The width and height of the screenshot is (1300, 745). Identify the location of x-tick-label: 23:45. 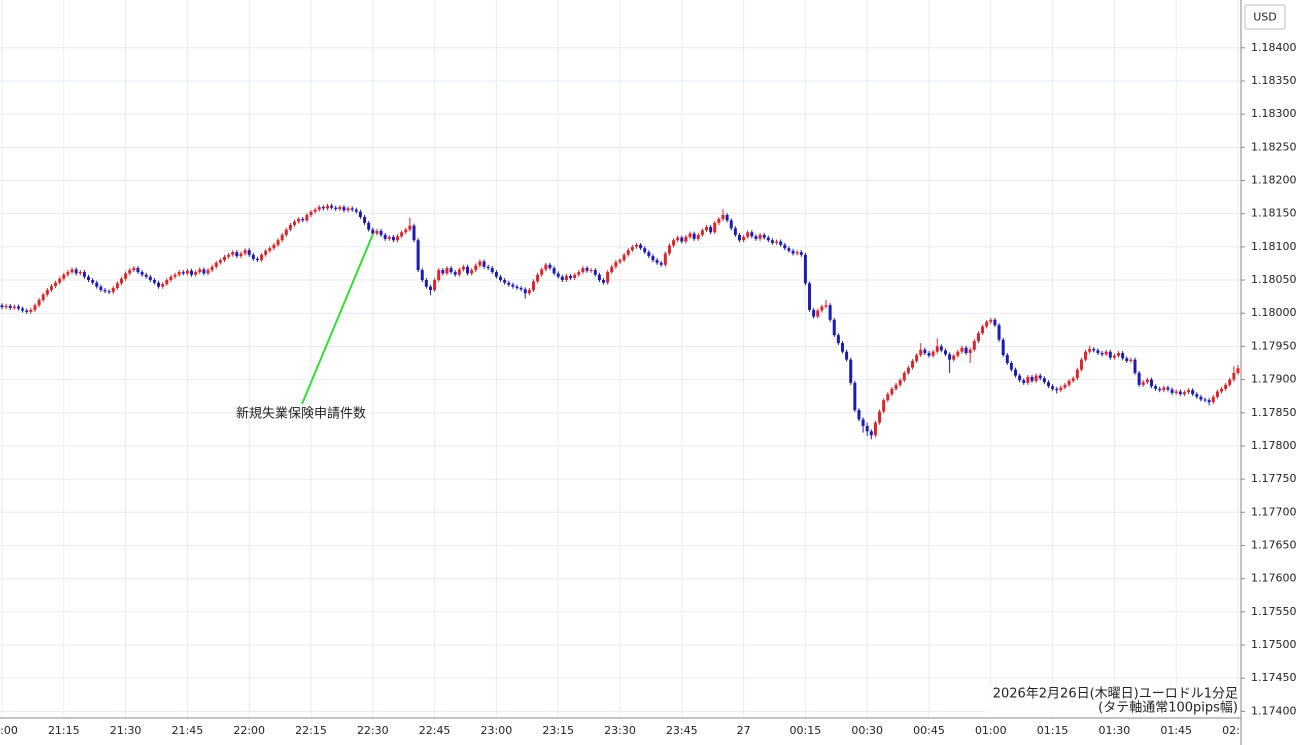
(682, 730).